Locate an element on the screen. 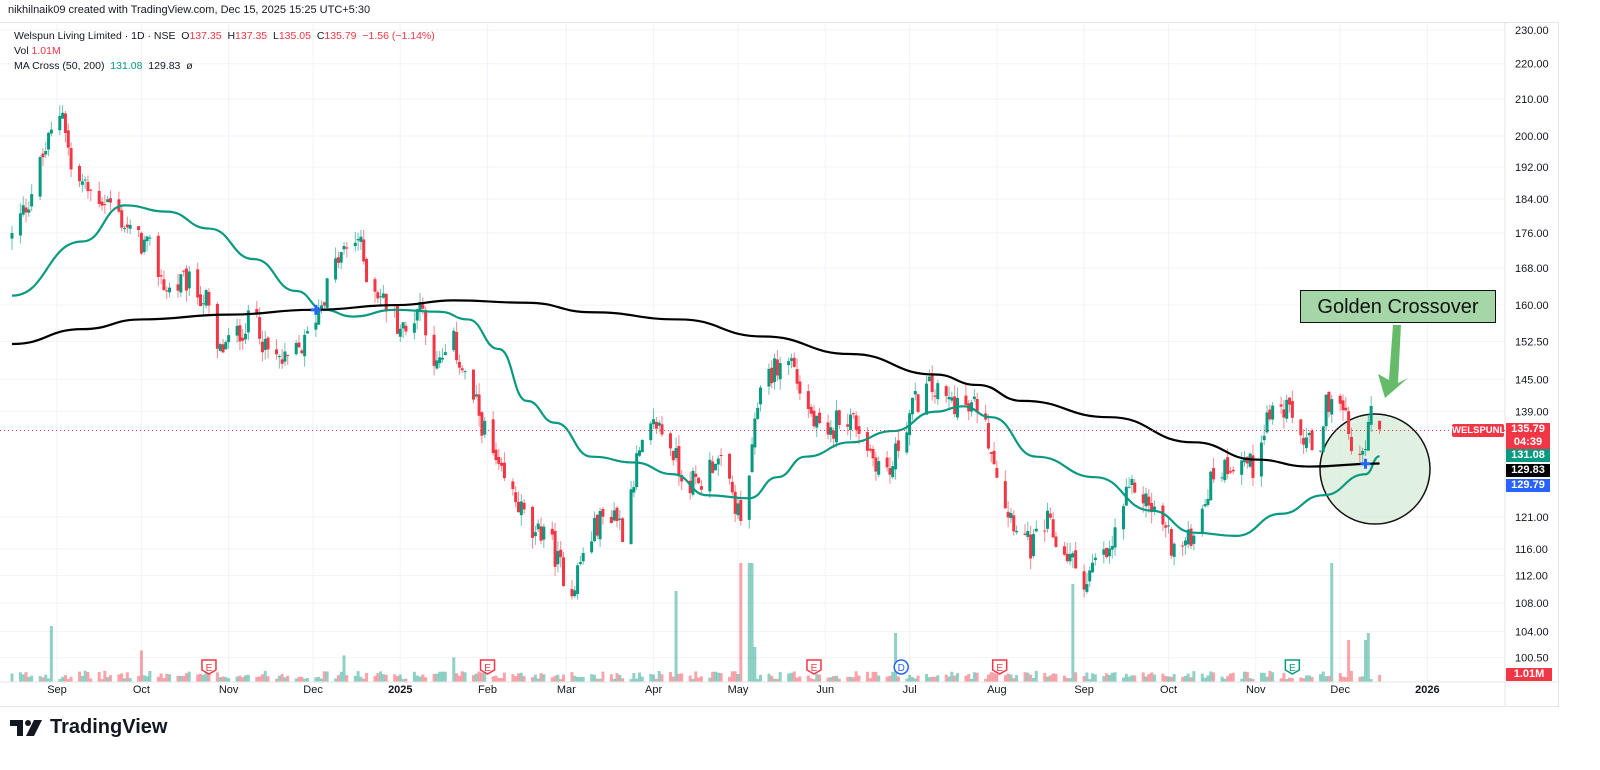 The image size is (1600, 770). crossover-highlight-circle is located at coordinates (1375, 469).